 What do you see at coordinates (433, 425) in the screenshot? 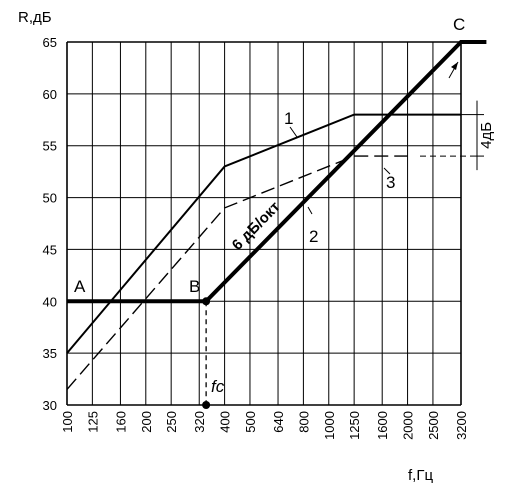
I see `x-tick-label: 2500` at bounding box center [433, 425].